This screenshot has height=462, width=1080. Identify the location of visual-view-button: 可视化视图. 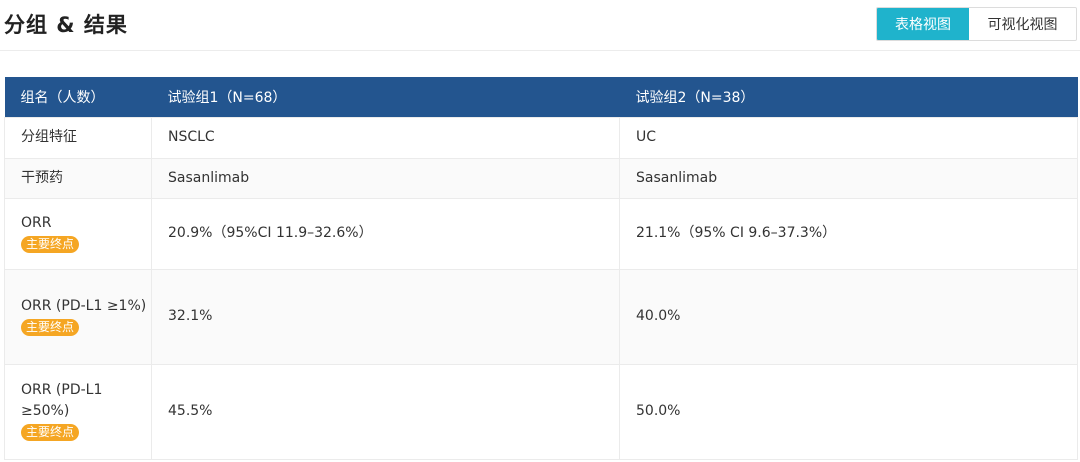
(1022, 24).